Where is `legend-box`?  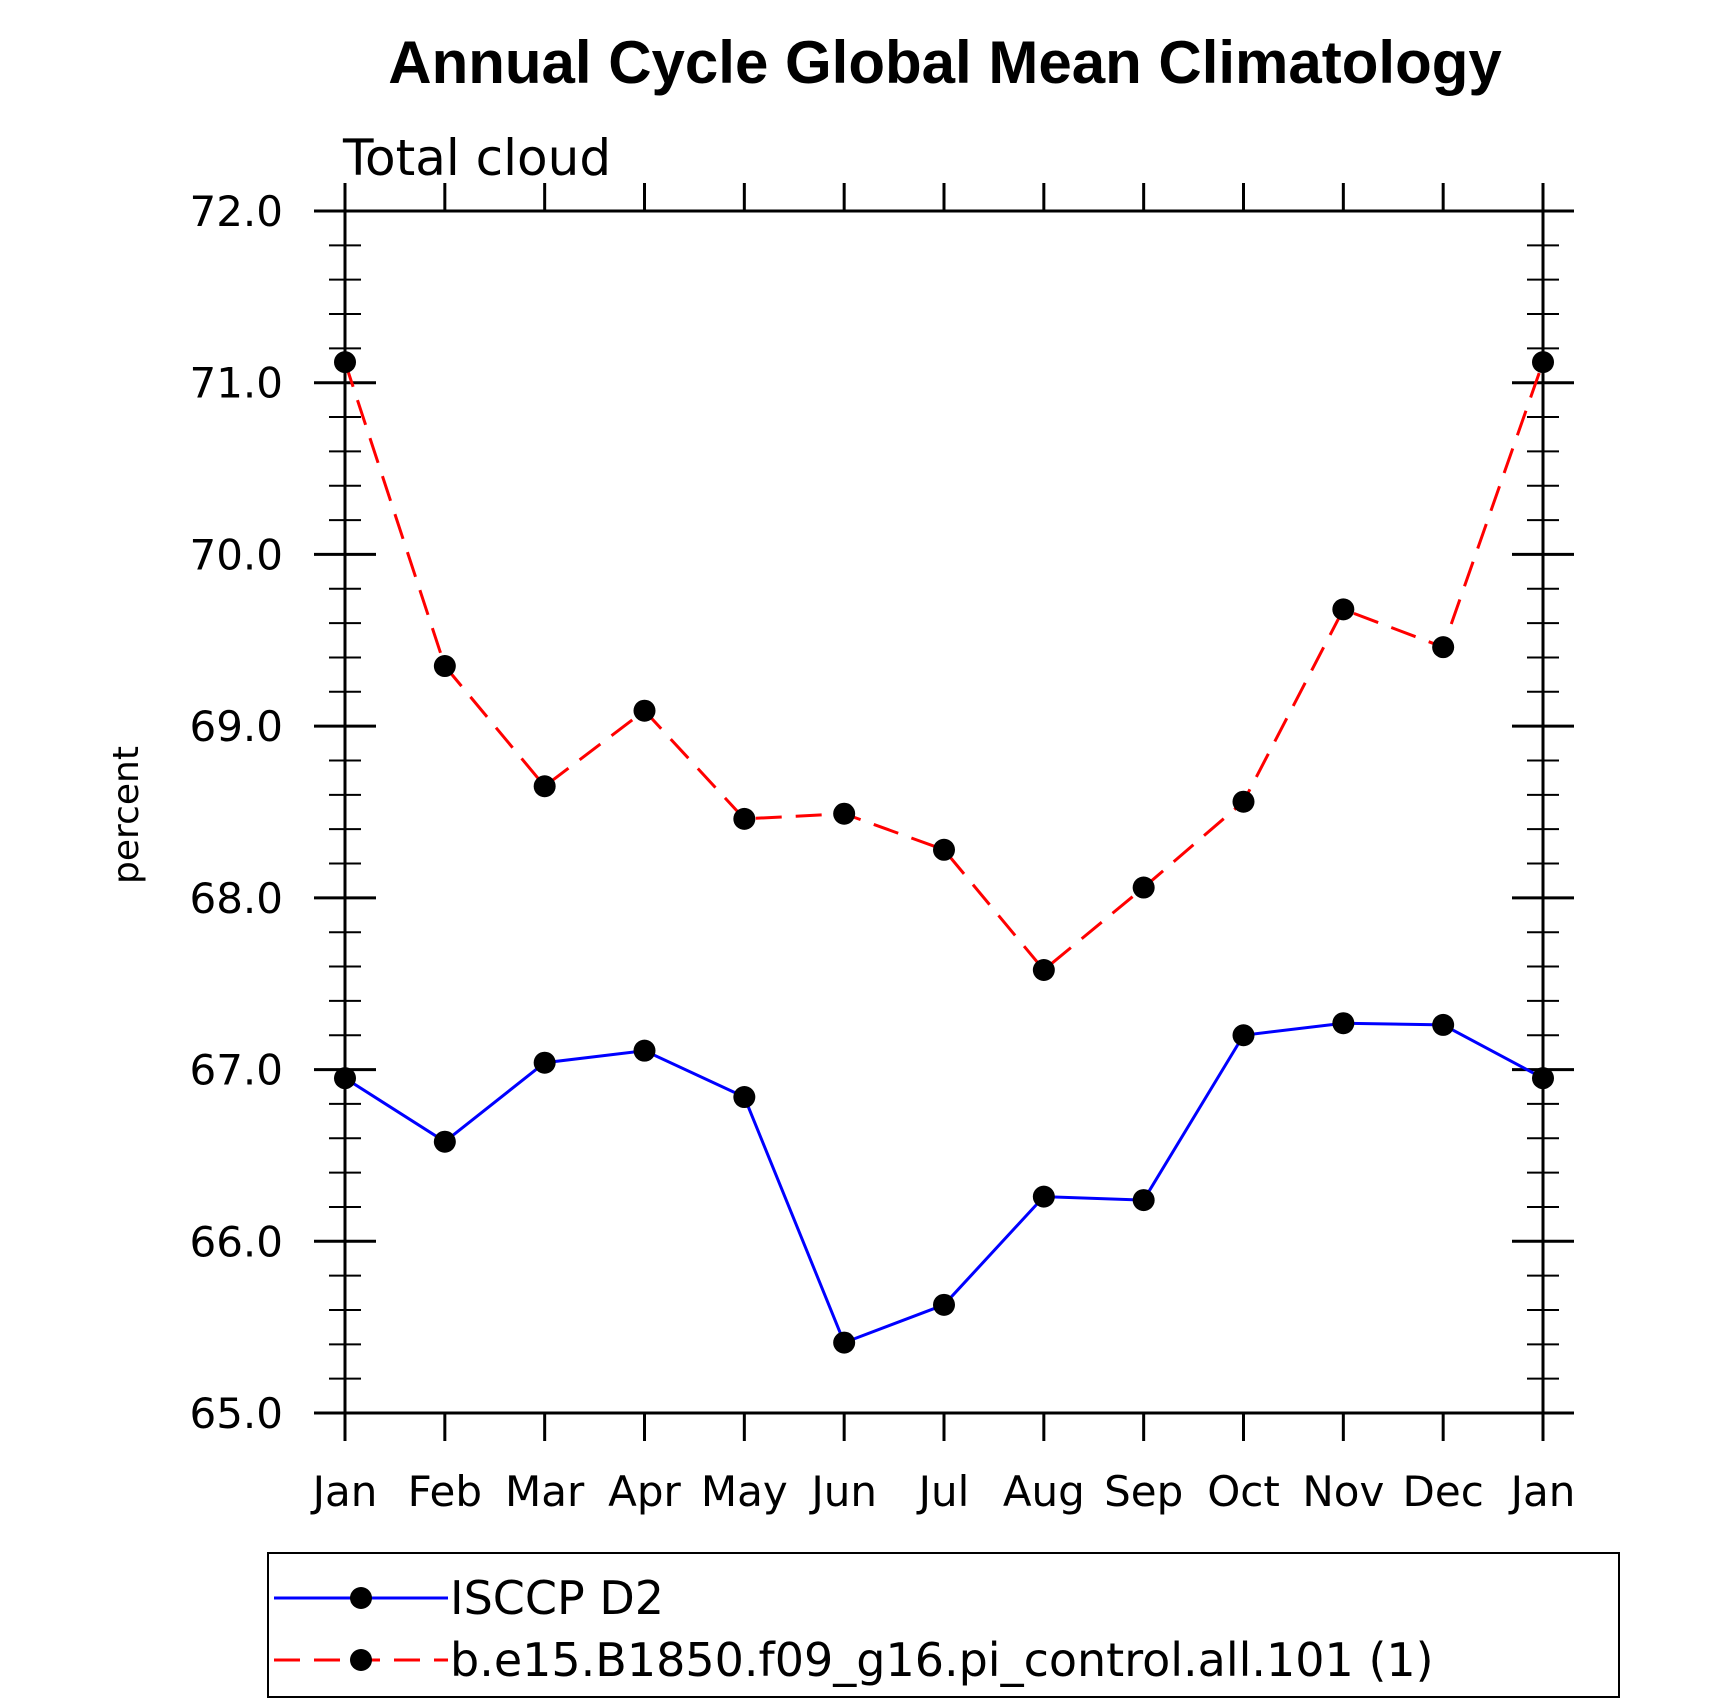 legend-box is located at coordinates (943, 1625).